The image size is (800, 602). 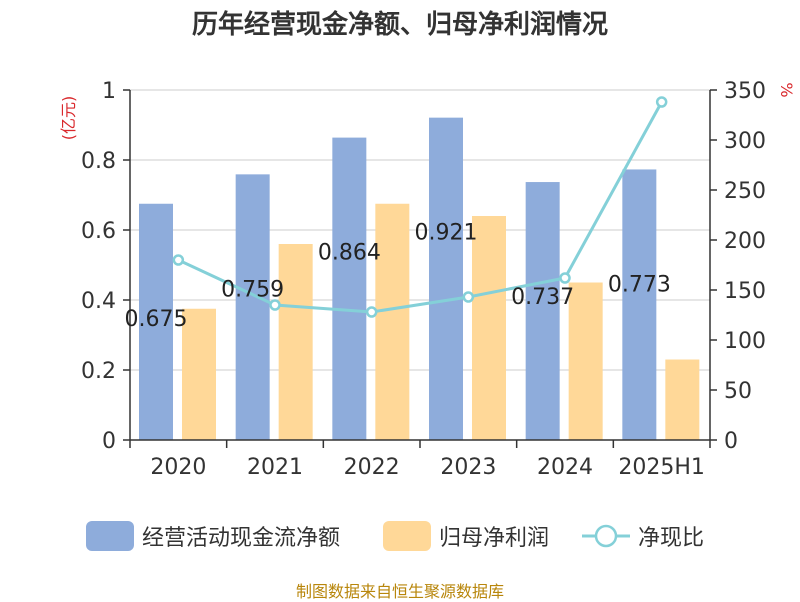 I want to click on bar-cash-flow-value-label: 0.737, so click(x=542, y=297).